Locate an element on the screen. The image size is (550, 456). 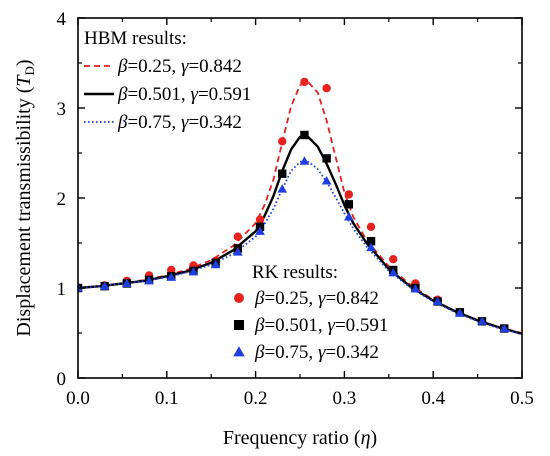
hbm-legend-entry: β=0.25, γ=0.842 is located at coordinates (179, 66).